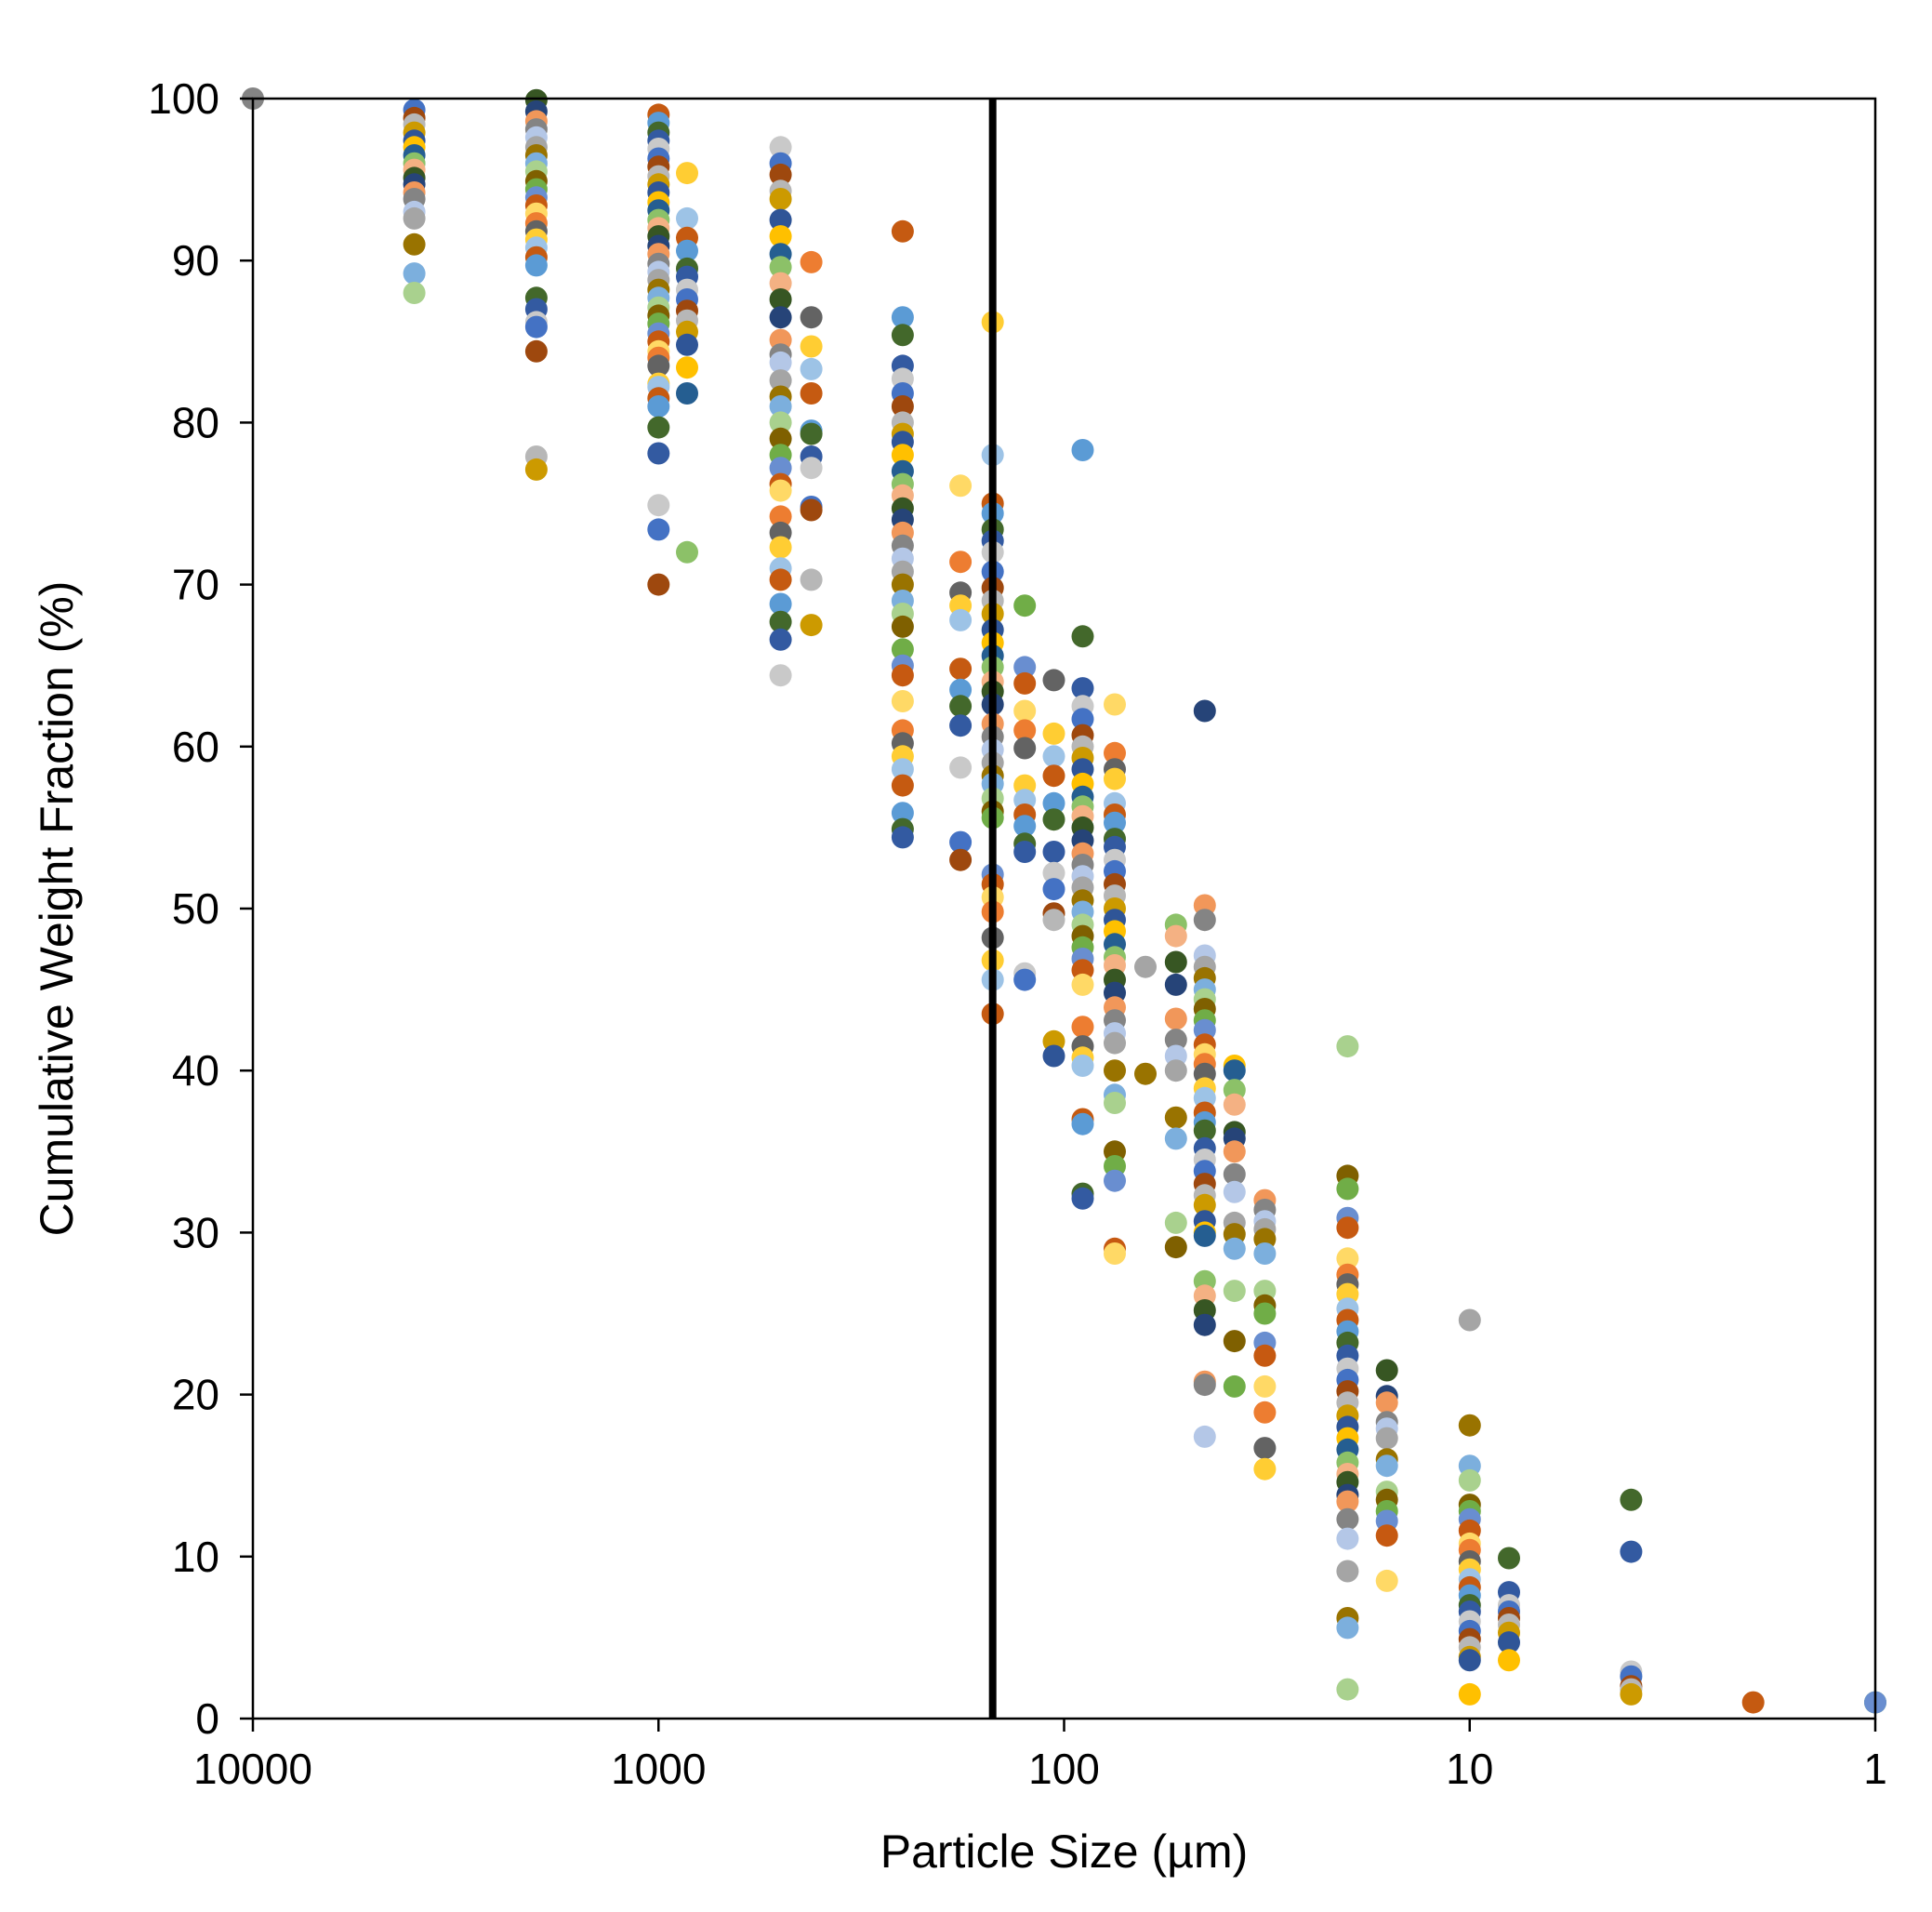  I want to click on y-tick-label: 100, so click(183, 99).